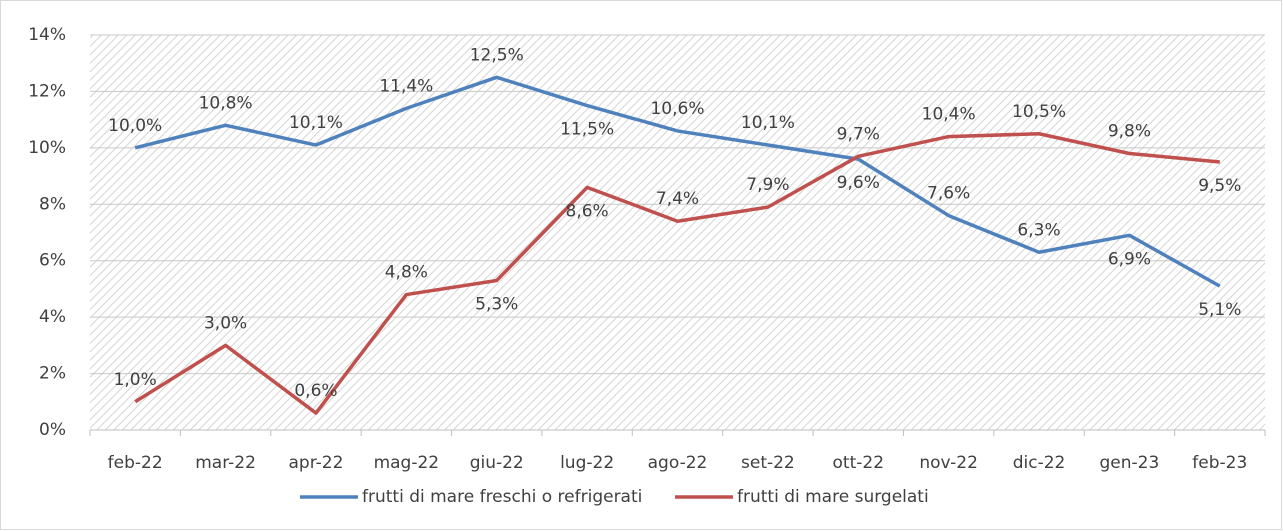 The image size is (1283, 531). I want to click on y-tick-label: 6%, so click(52, 261).